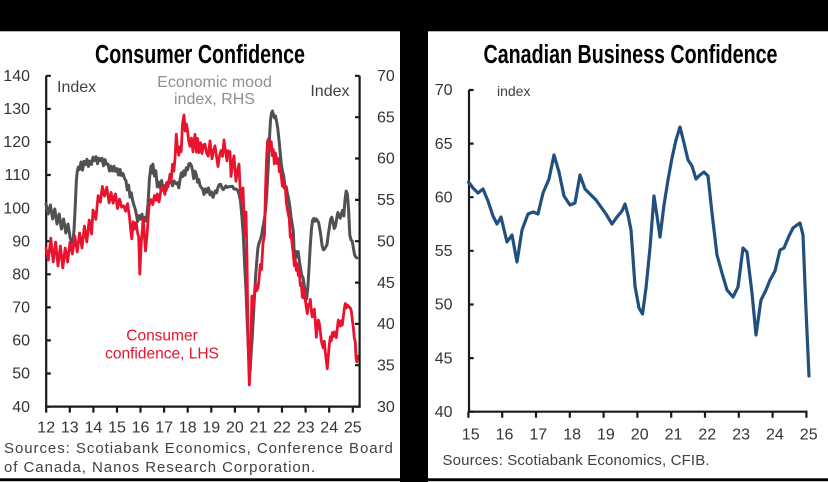 The width and height of the screenshot is (828, 482). What do you see at coordinates (160, 467) in the screenshot?
I see `svg-text:of Canada, Nanos Research Corp: of Canada, Nanos Research Corporation.` at bounding box center [160, 467].